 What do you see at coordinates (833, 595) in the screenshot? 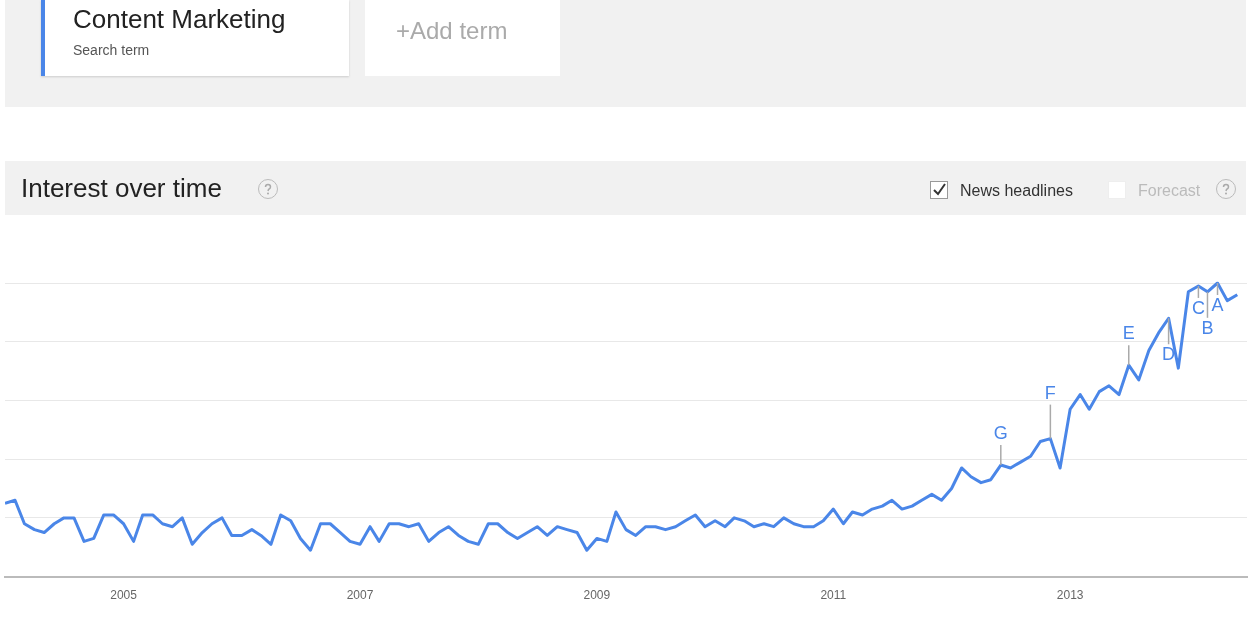
I see `x-tick-label: 2011` at bounding box center [833, 595].